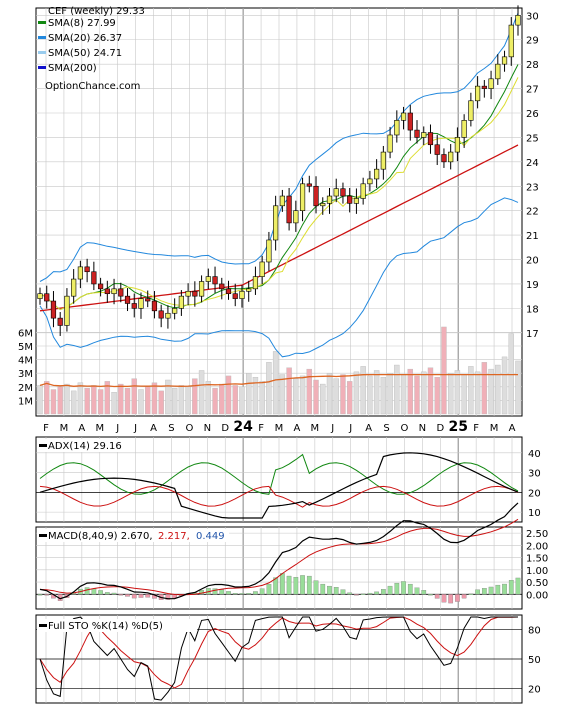  I want to click on legend-swatch-sma50, so click(42, 52).